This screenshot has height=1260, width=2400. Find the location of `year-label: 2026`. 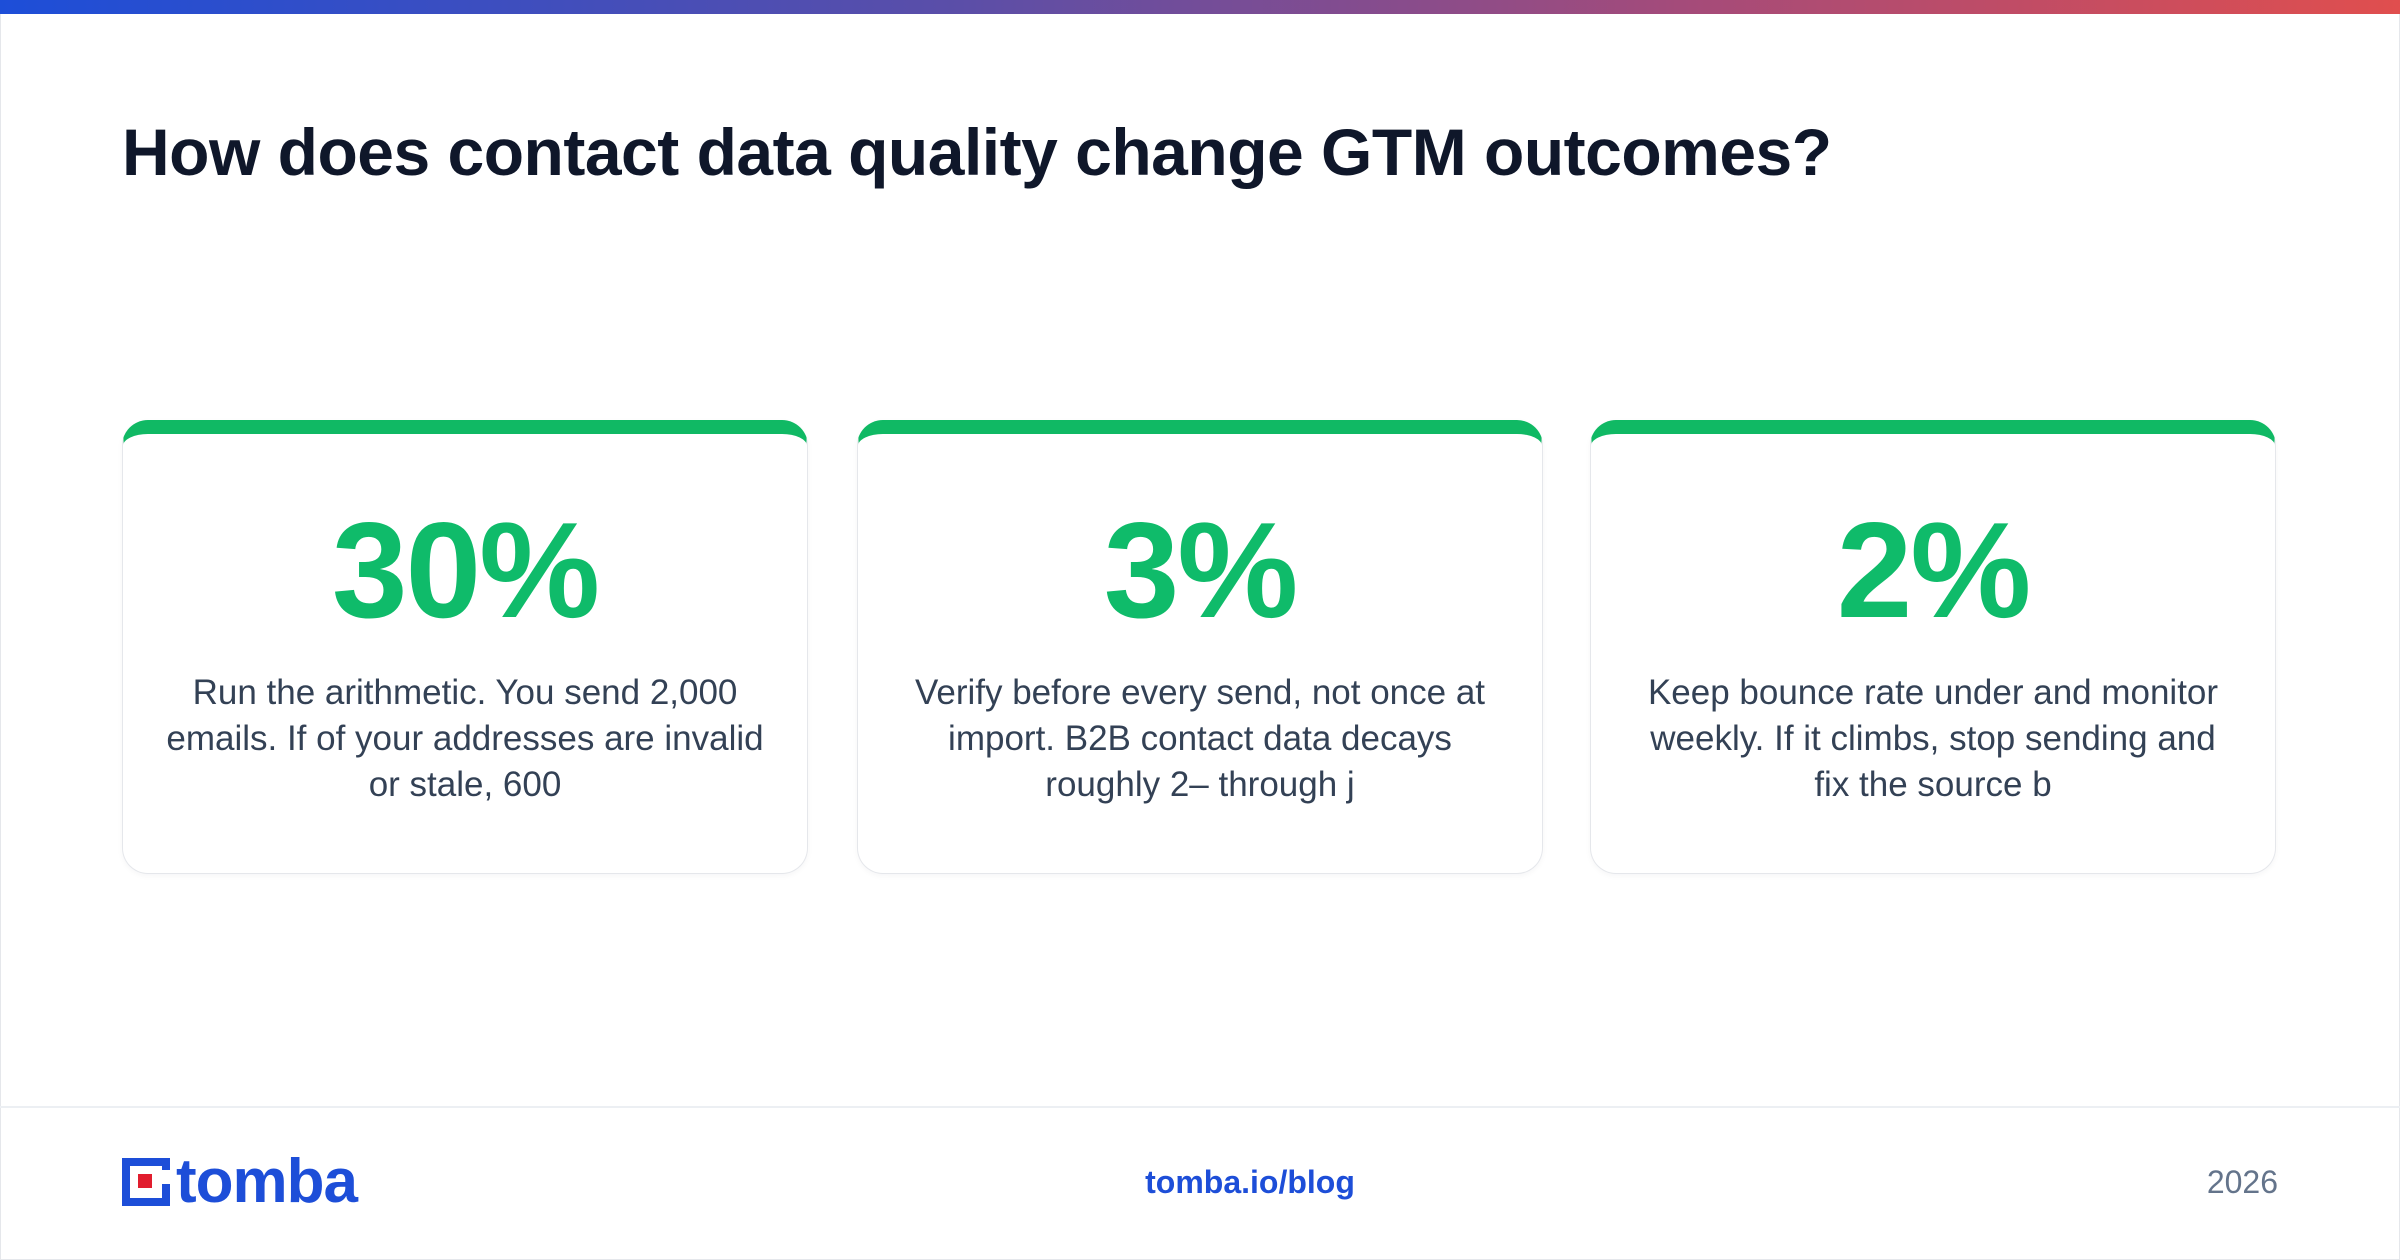

year-label: 2026 is located at coordinates (2242, 1182).